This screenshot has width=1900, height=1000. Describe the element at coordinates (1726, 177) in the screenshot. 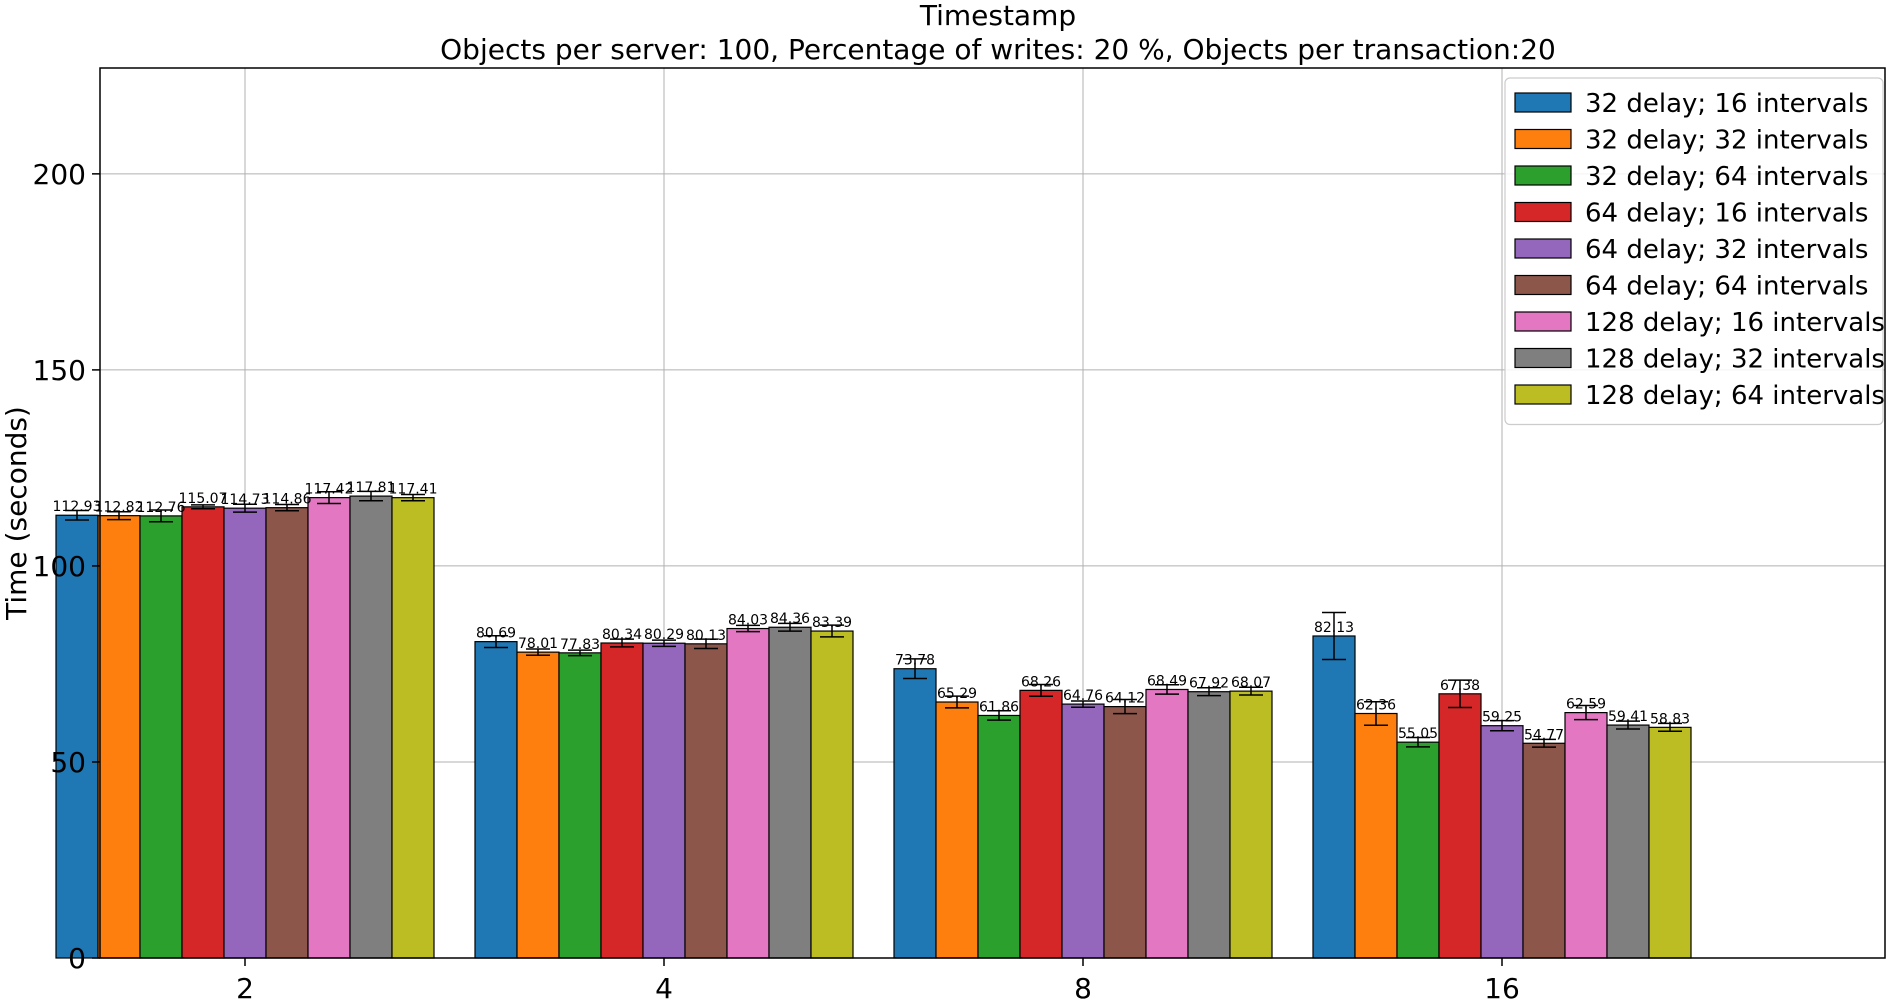

I see `legend-entry-label: 32 delay; 64 intervals` at that location.